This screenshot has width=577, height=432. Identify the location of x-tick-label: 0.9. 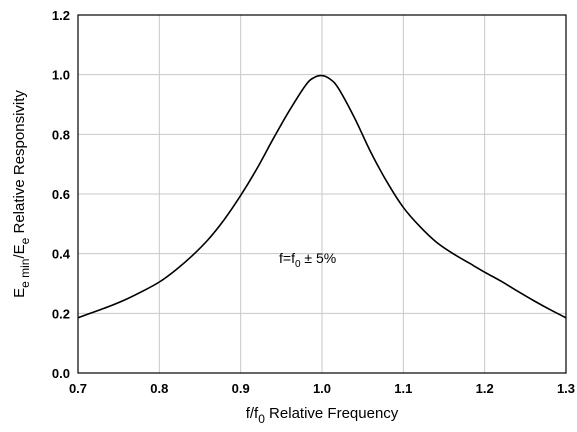
(241, 388).